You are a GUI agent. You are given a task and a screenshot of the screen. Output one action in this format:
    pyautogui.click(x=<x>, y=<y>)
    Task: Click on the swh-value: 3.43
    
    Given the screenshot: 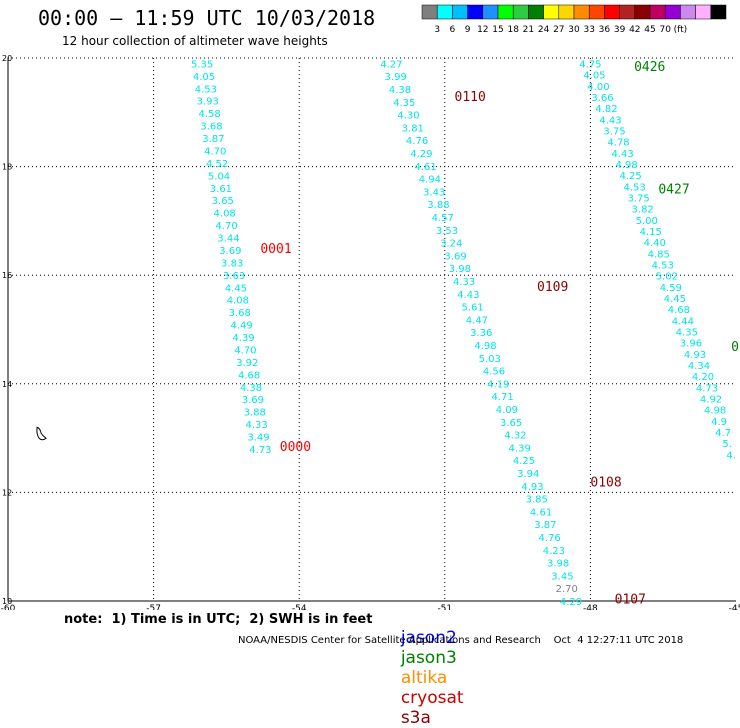 What is the action you would take?
    pyautogui.click(x=434, y=192)
    